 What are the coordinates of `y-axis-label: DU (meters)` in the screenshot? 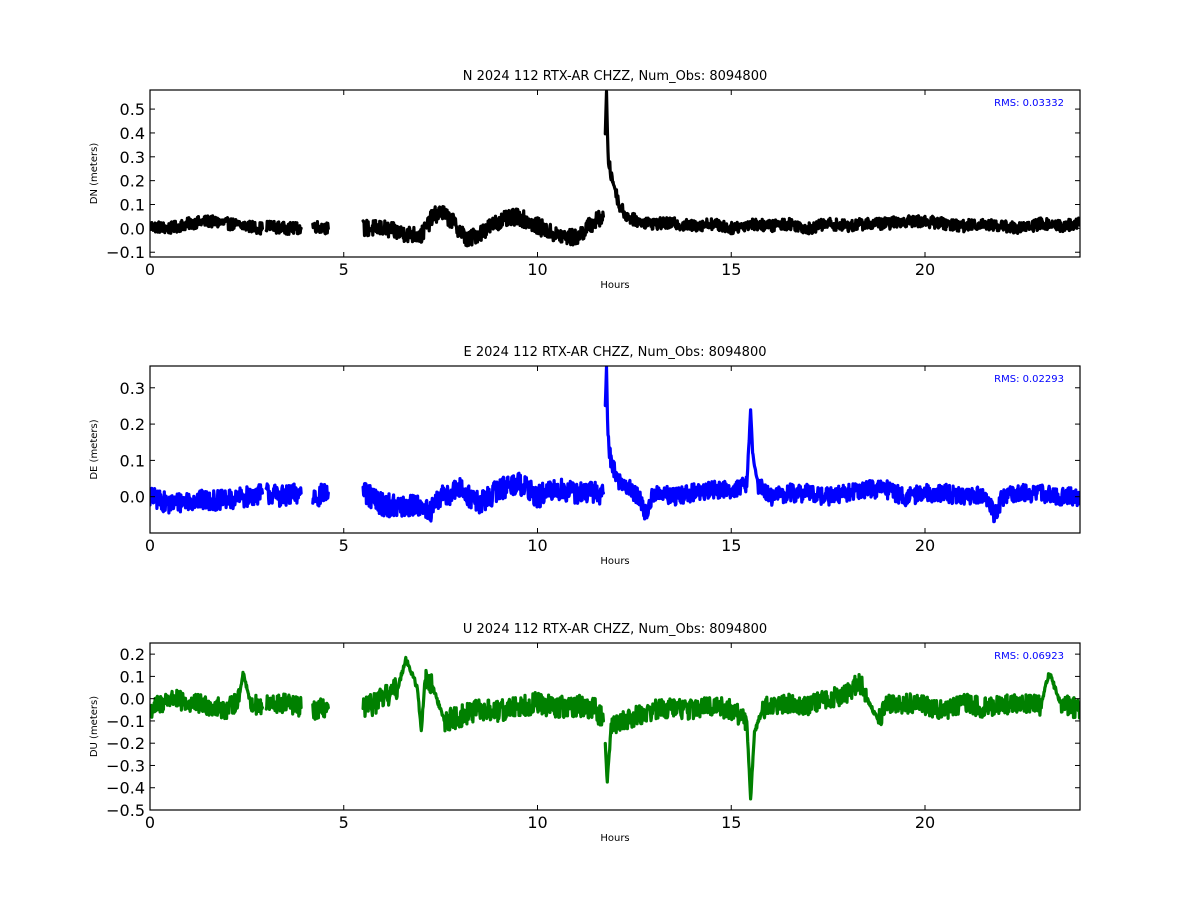 It's located at (94, 726).